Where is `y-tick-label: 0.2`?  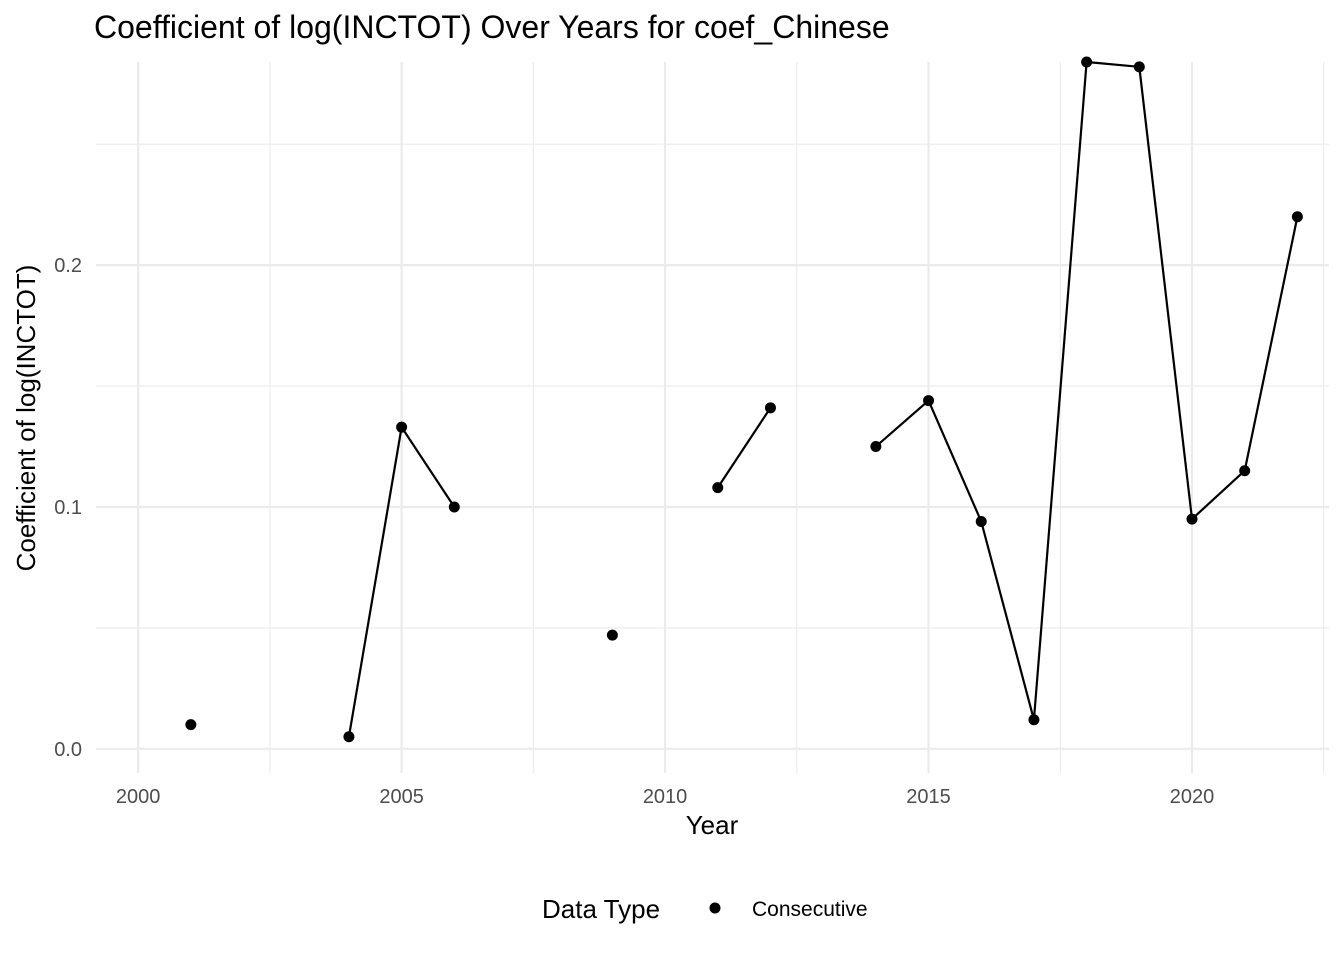
y-tick-label: 0.2 is located at coordinates (68, 266).